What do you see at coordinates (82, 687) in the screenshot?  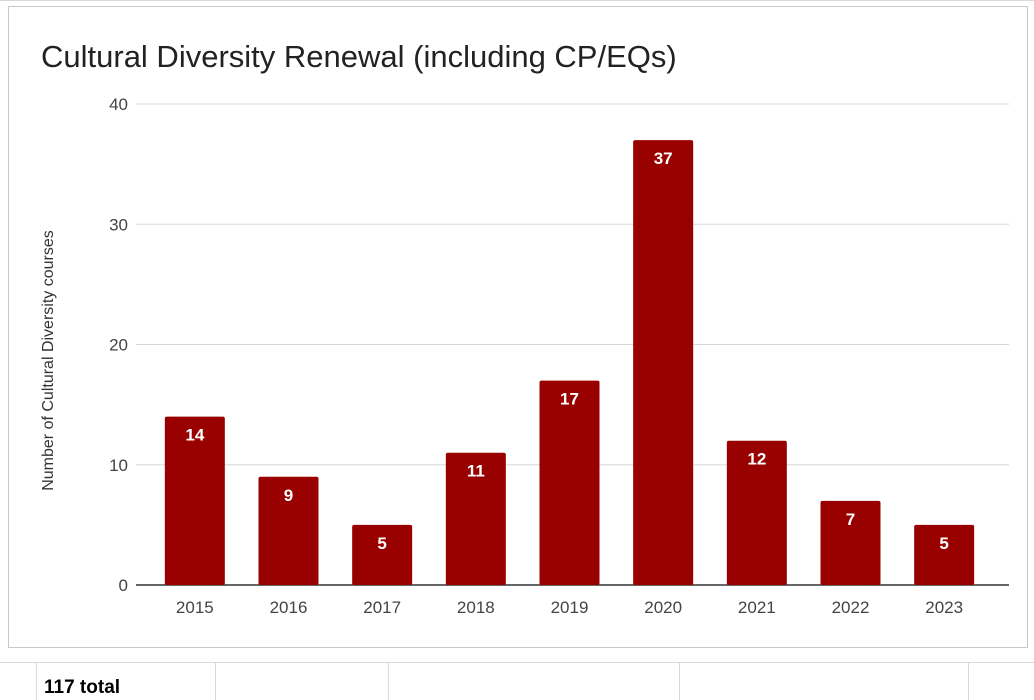 I see `total-cell: 117 total` at bounding box center [82, 687].